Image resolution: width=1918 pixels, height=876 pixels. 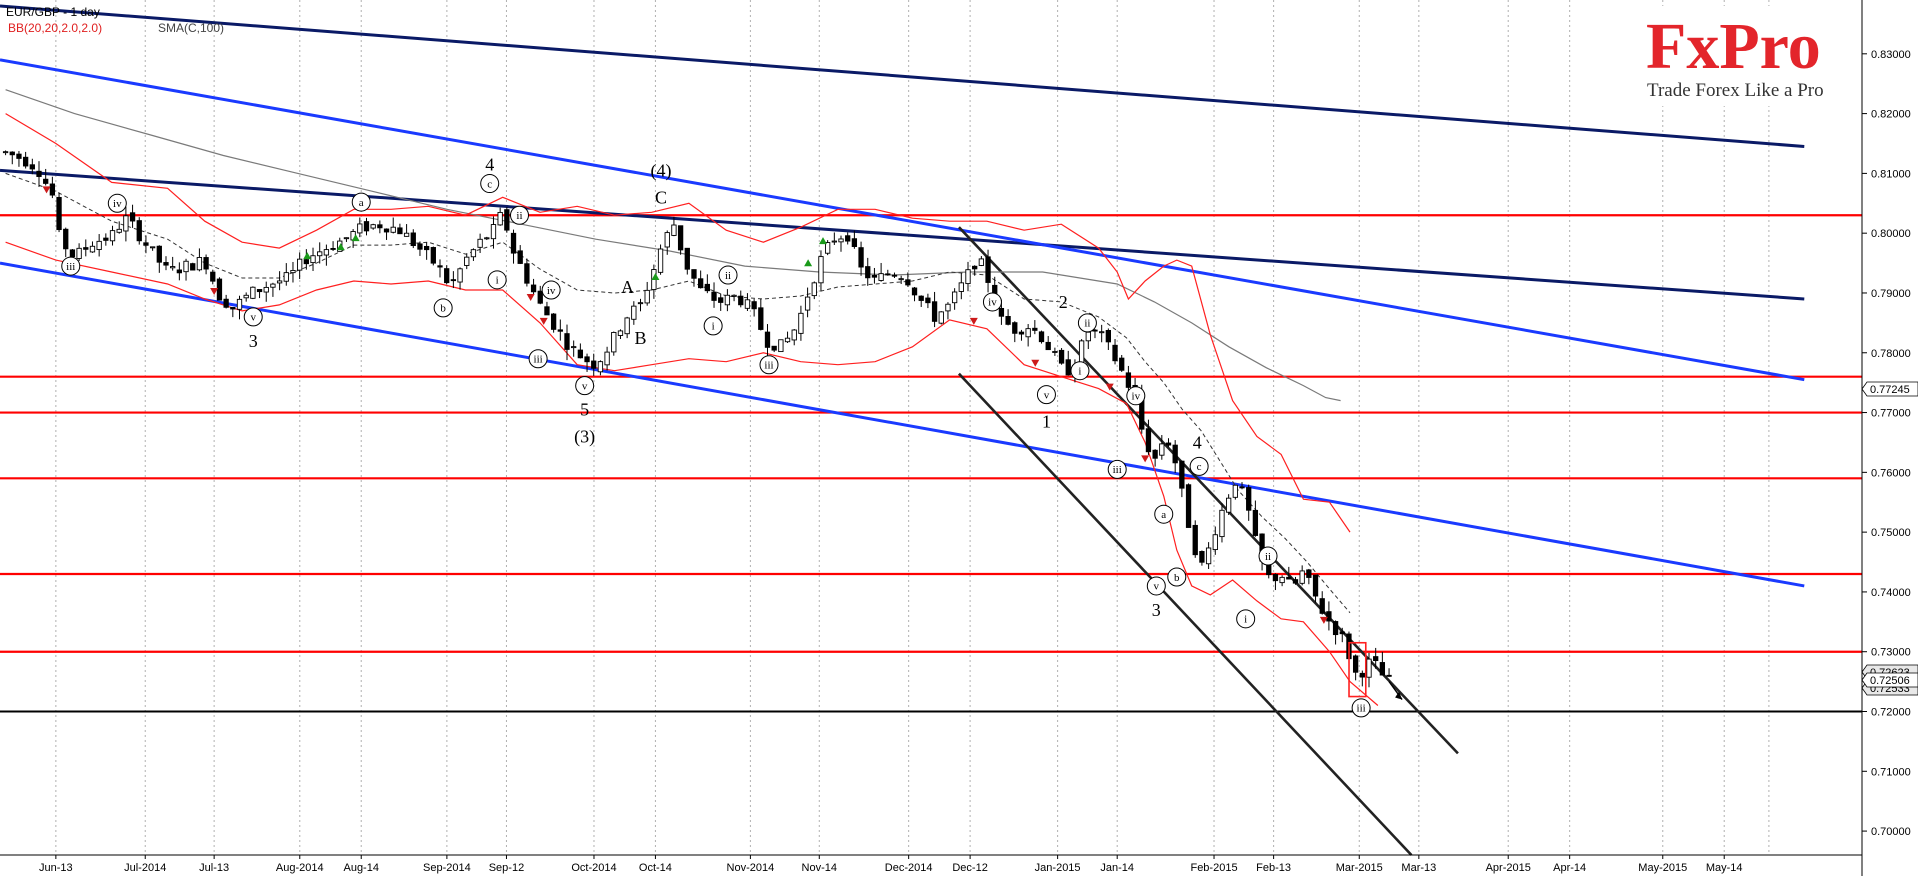 I want to click on channel-line, so click(x=1185, y=614).